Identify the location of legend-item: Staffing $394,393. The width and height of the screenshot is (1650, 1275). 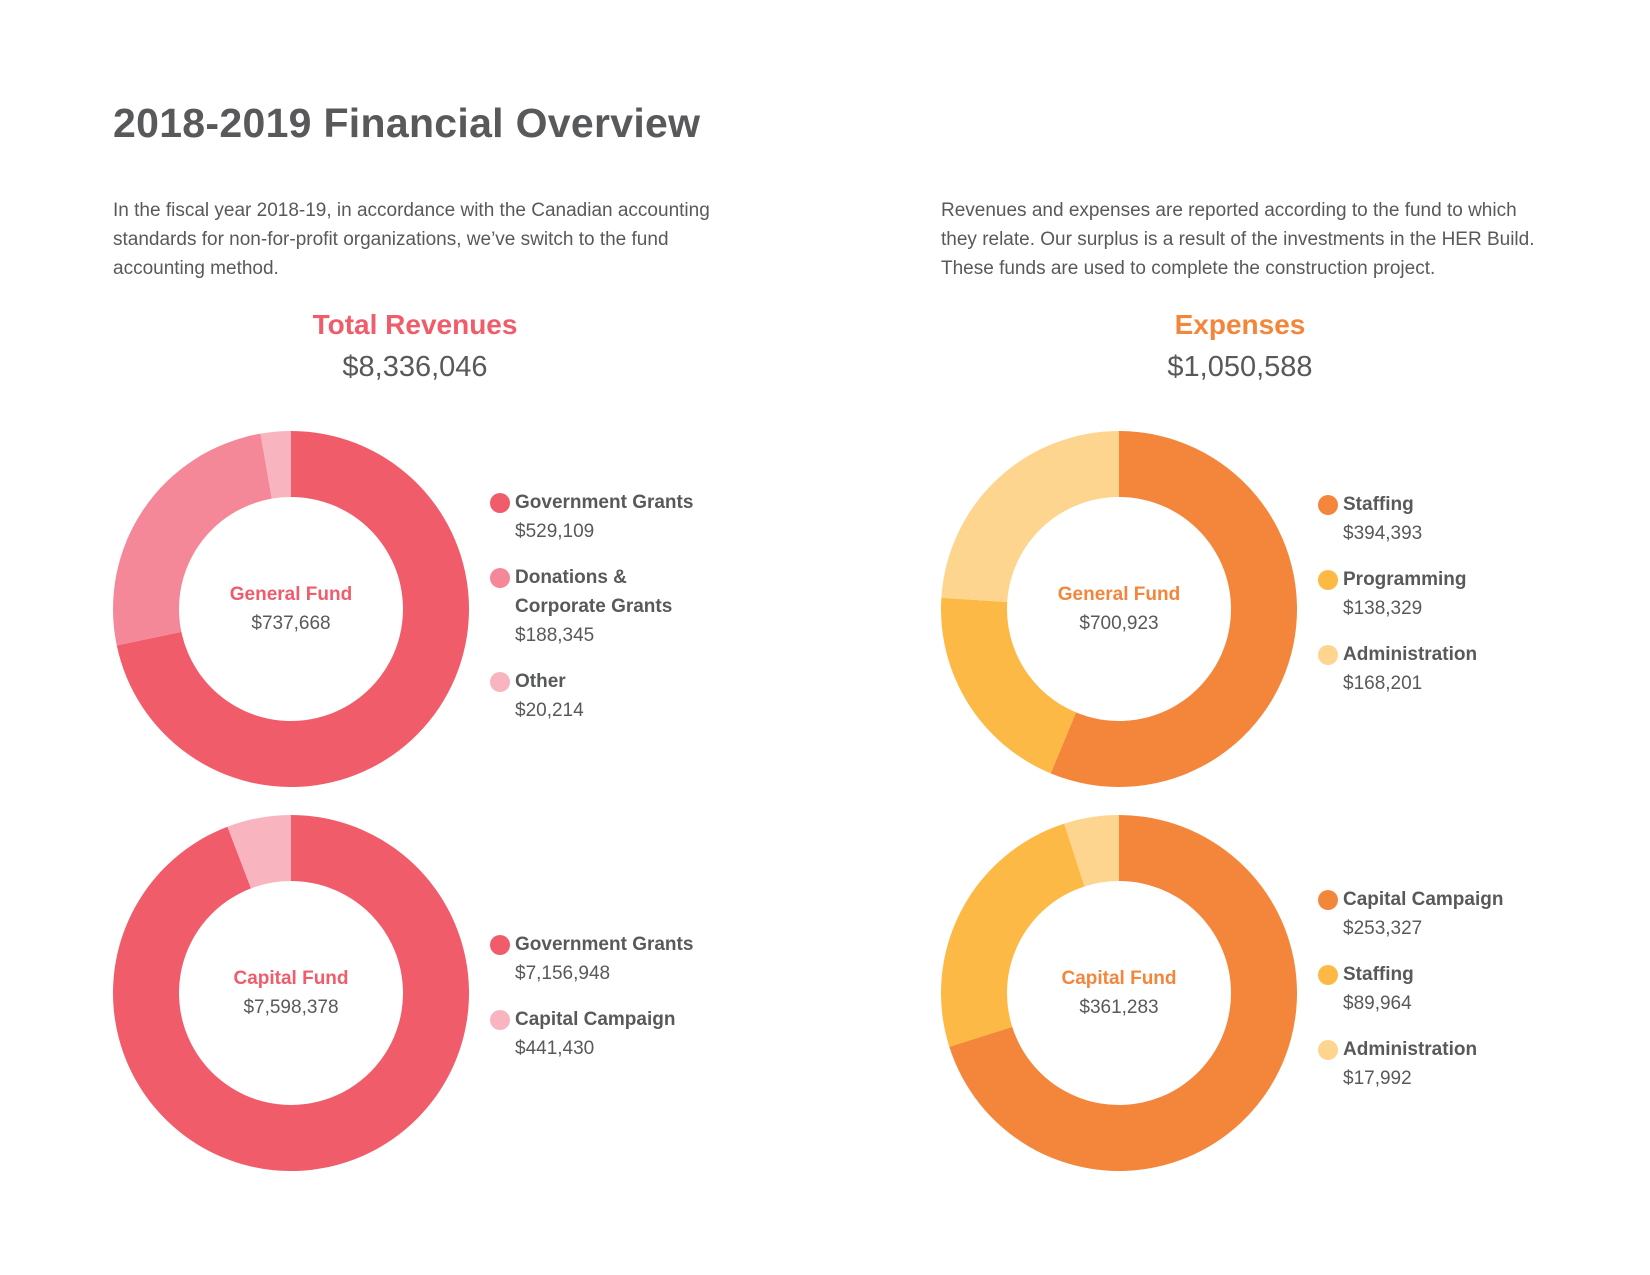
(1446, 519).